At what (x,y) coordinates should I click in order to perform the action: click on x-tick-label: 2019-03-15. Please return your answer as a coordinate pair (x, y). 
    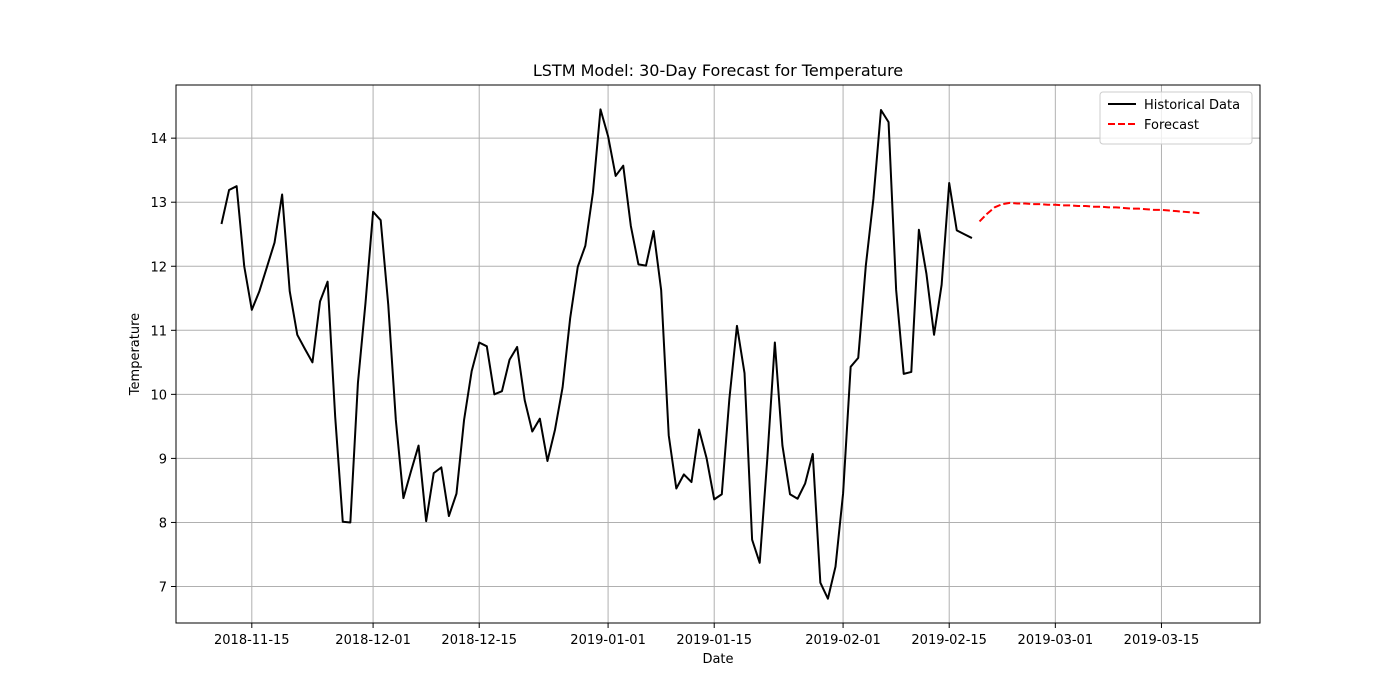
    Looking at the image, I should click on (1162, 640).